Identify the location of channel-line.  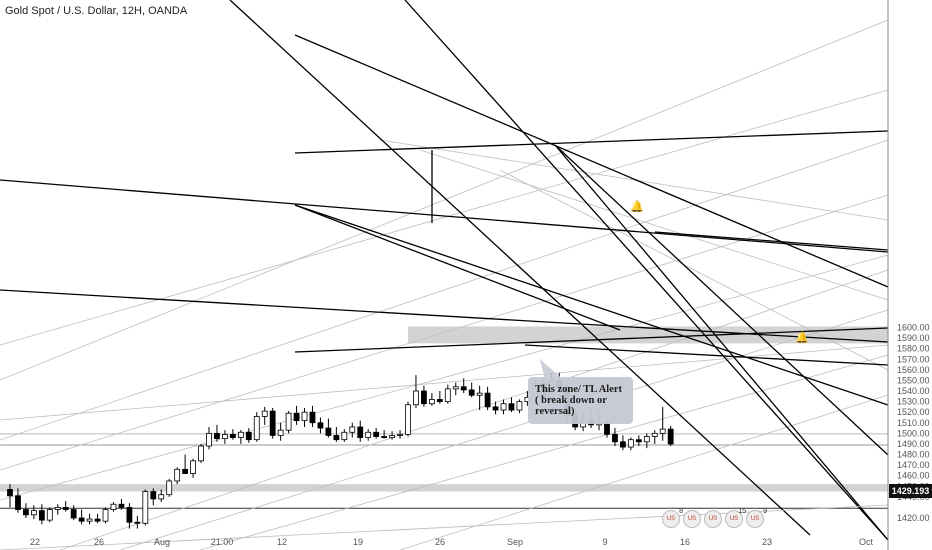
(444, 382).